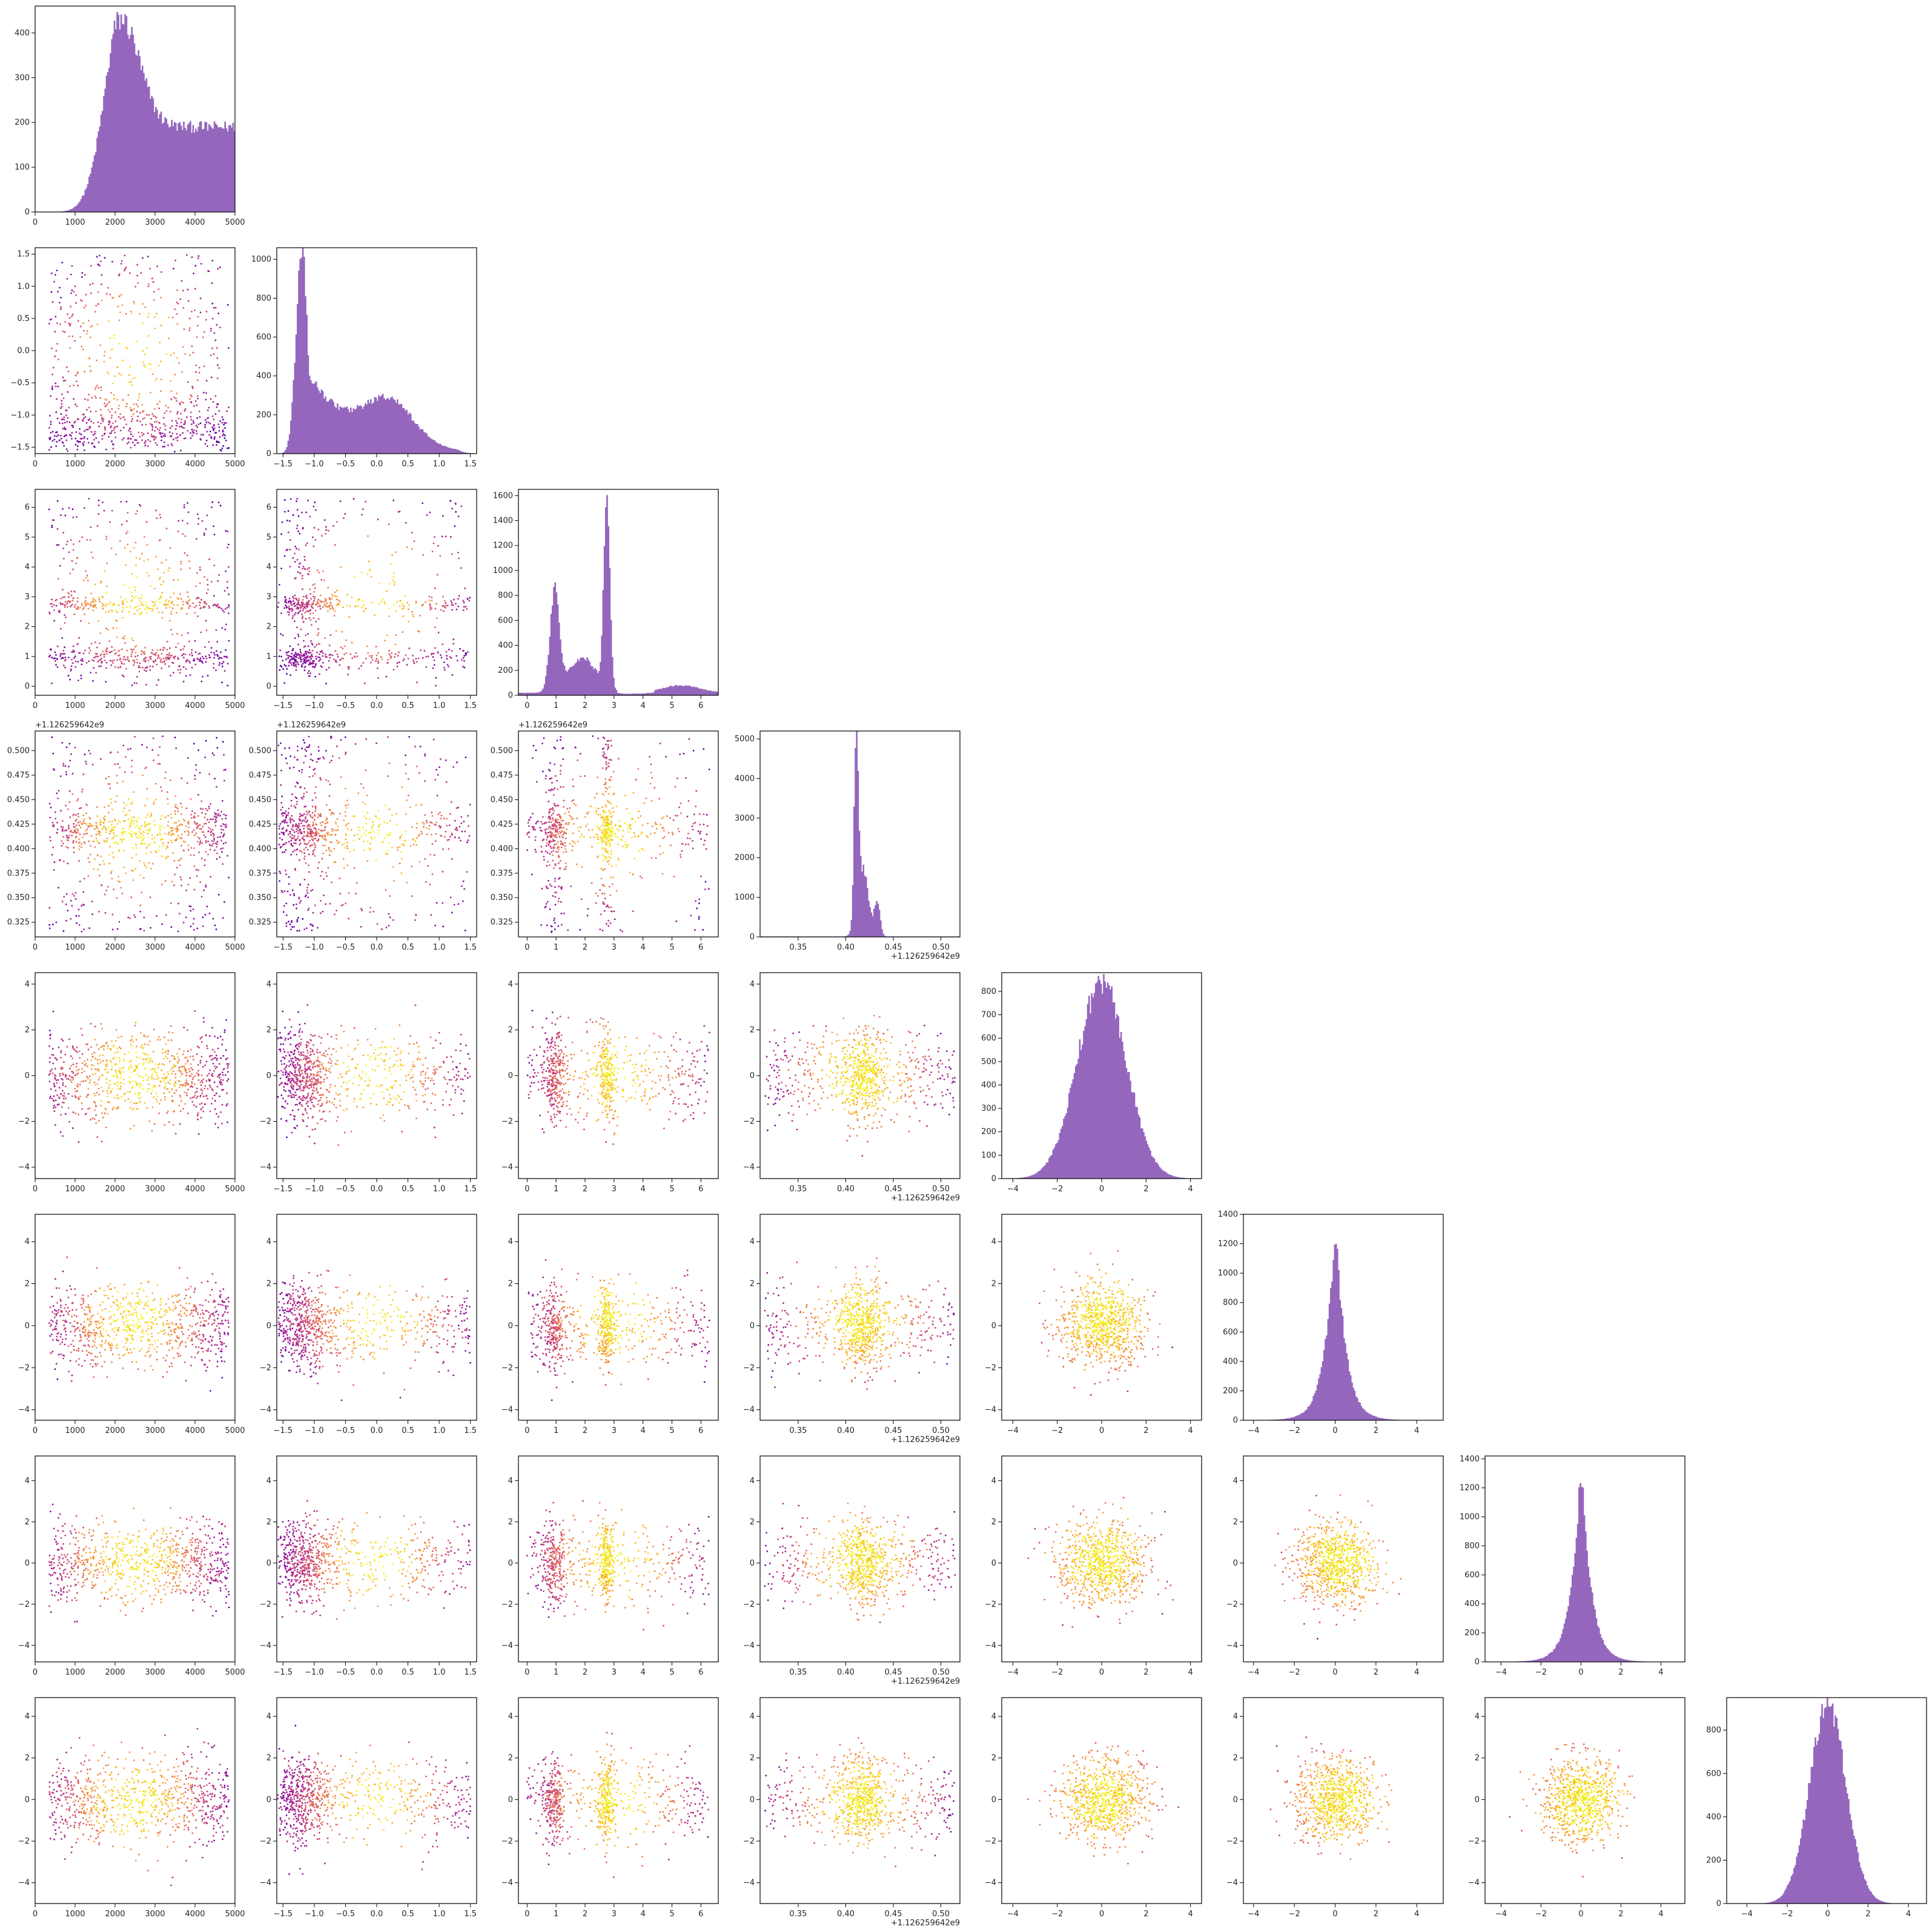 This screenshot has height=1932, width=1932. Describe the element at coordinates (506, 621) in the screenshot. I see `y-tick-label: 600` at that location.